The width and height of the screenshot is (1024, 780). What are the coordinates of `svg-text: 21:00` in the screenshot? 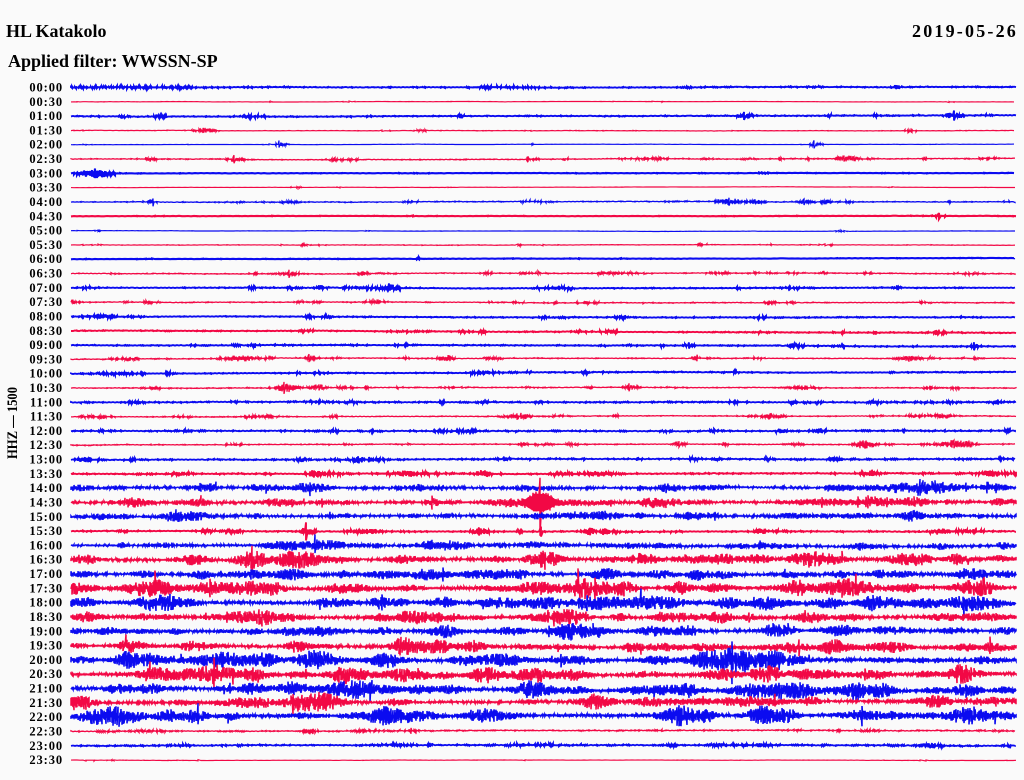 It's located at (46, 689).